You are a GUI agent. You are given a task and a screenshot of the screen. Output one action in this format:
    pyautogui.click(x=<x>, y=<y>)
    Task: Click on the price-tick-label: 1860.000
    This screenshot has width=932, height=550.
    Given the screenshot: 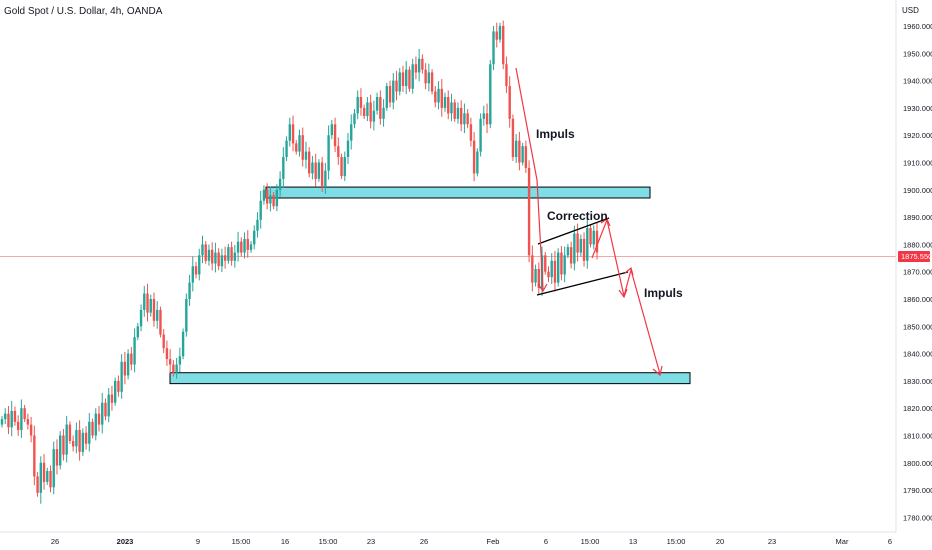 What is the action you would take?
    pyautogui.click(x=917, y=299)
    